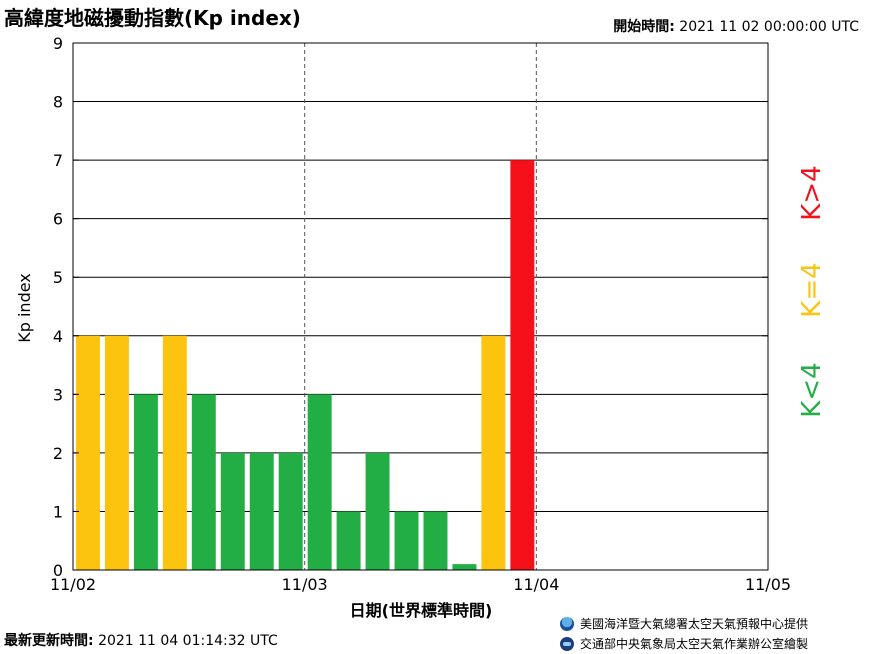  What do you see at coordinates (49, 641) in the screenshot?
I see `update-time-label: 最新更新時間:` at bounding box center [49, 641].